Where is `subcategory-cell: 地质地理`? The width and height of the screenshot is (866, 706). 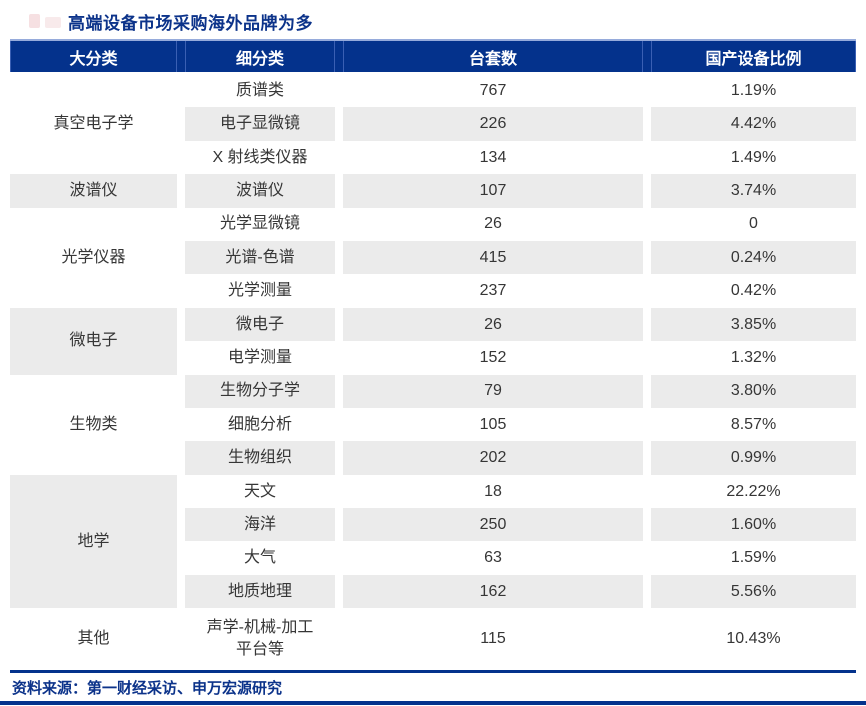 subcategory-cell: 地质地理 is located at coordinates (260, 591).